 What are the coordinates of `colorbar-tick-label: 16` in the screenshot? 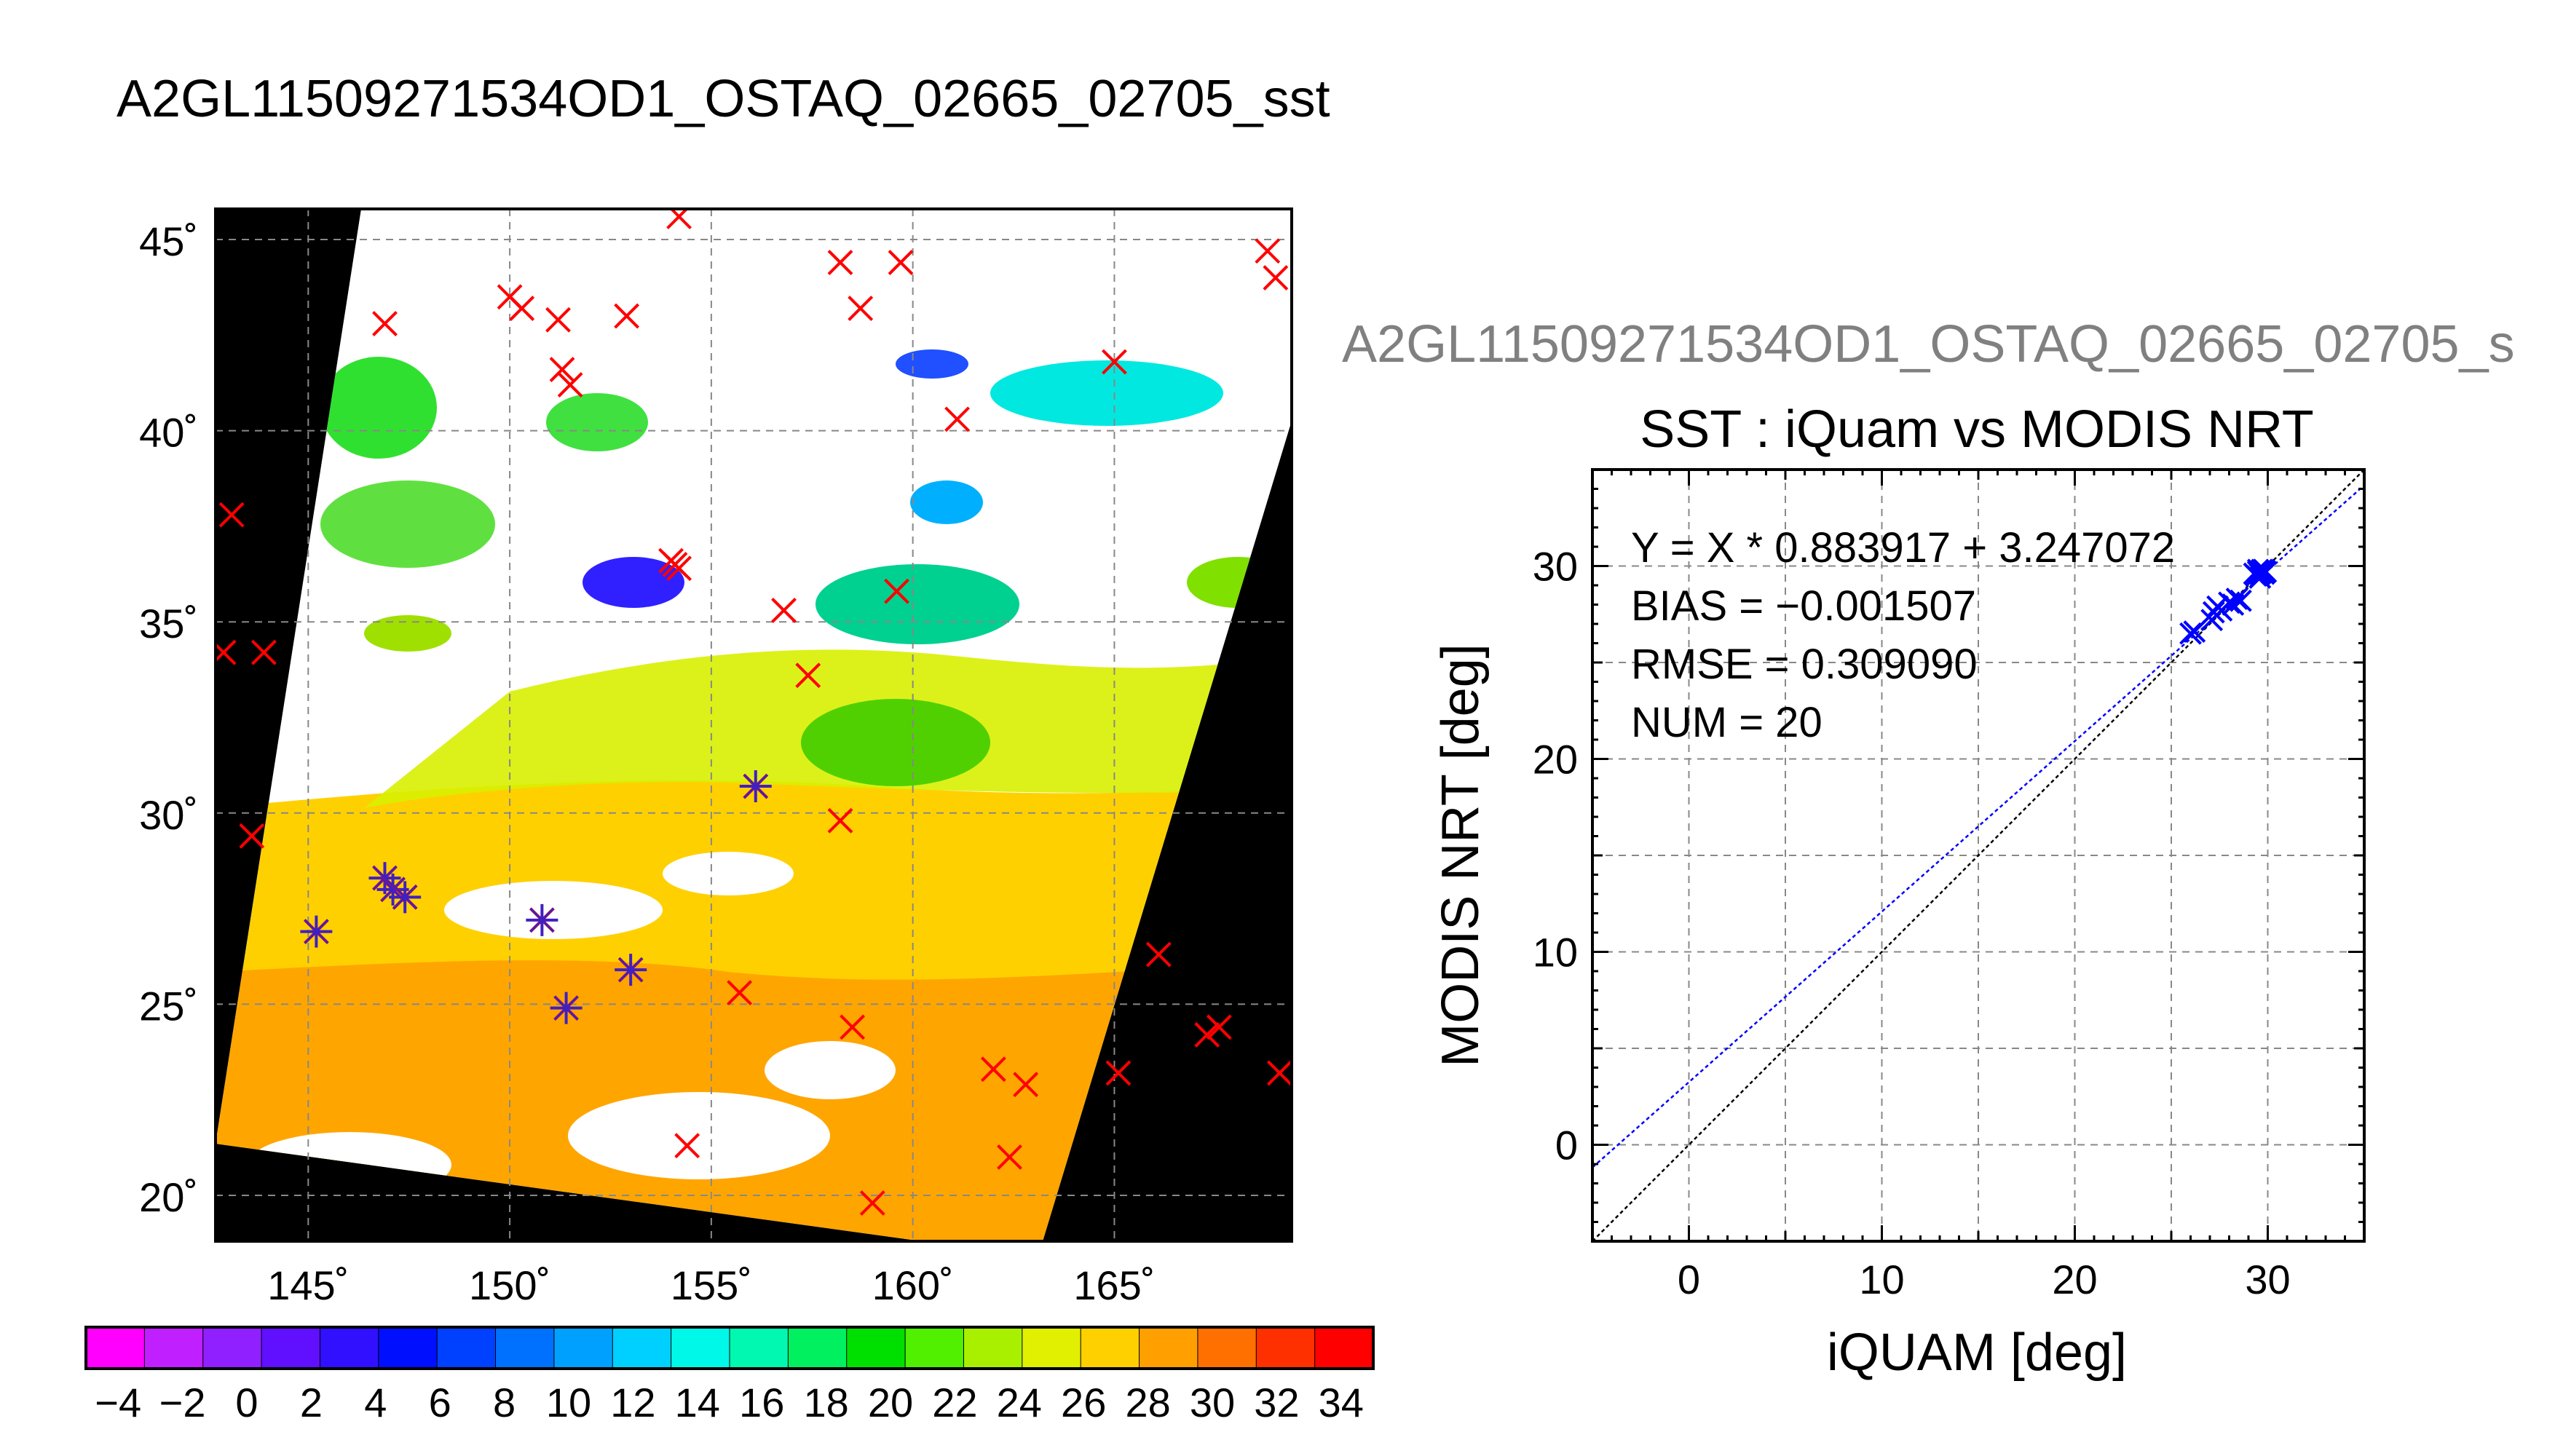 It's located at (761, 1402).